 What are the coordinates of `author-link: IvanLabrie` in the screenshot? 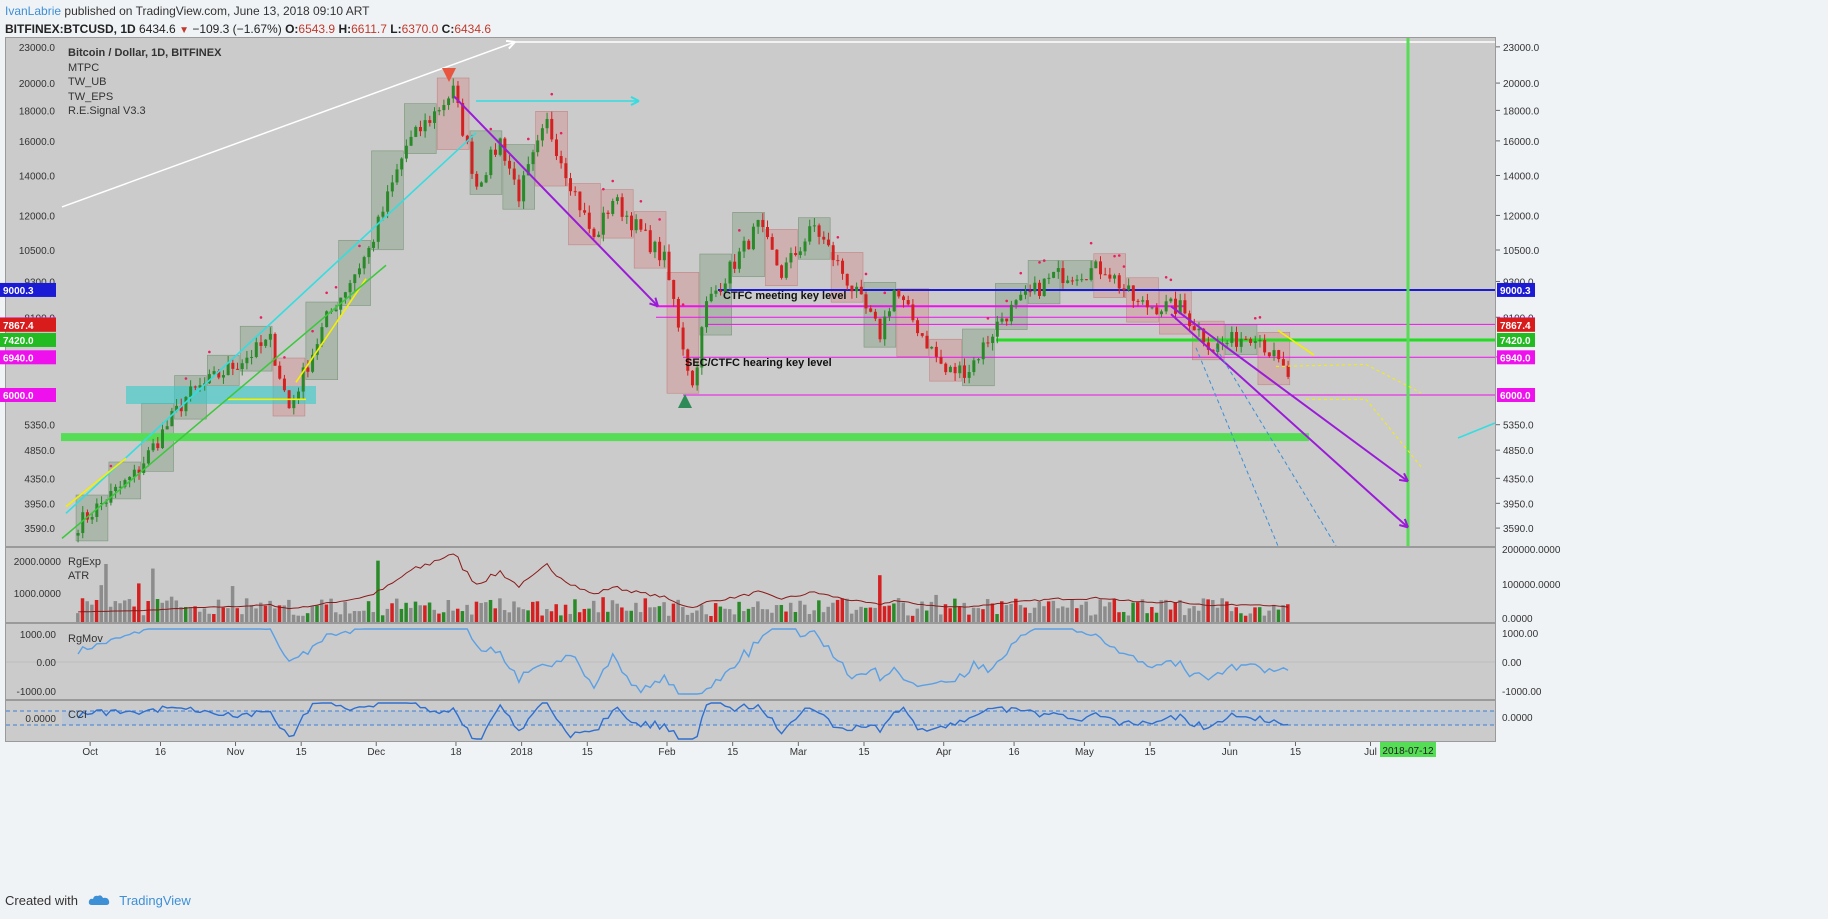 It's located at (33, 11).